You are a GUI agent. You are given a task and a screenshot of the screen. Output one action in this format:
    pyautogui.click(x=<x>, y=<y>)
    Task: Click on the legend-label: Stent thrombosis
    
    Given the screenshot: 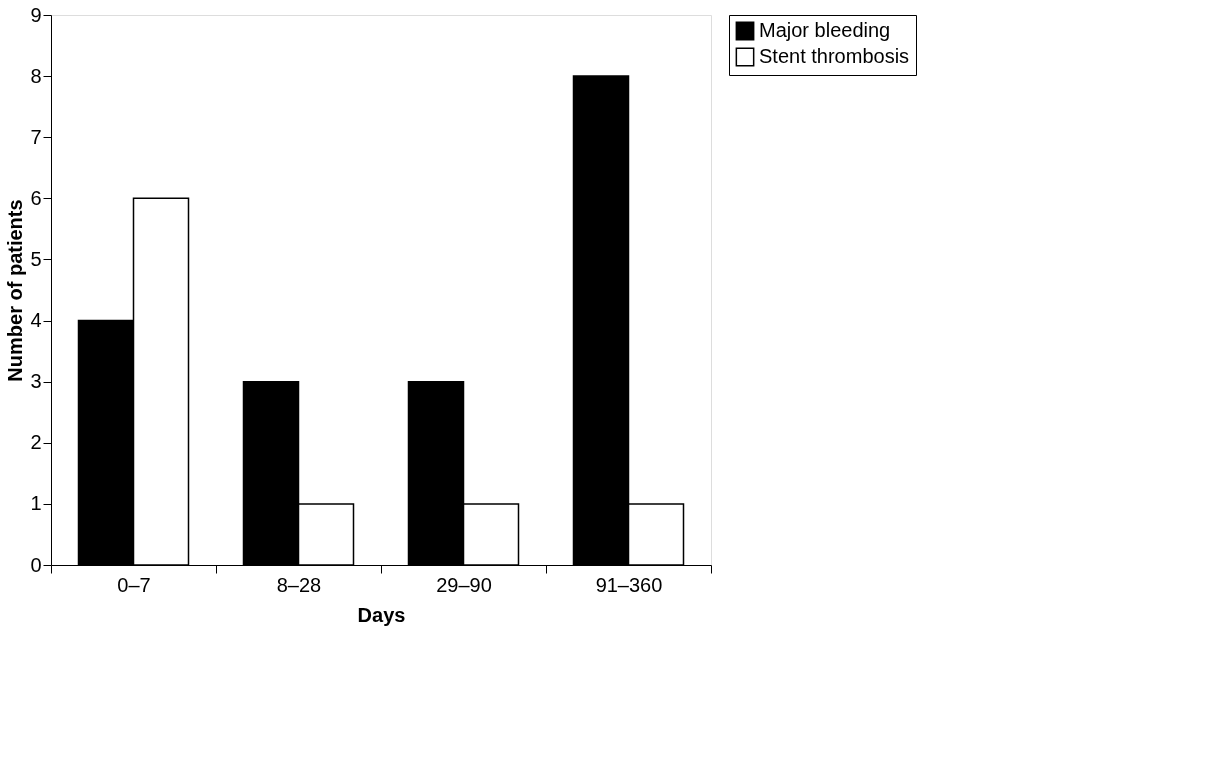 What is the action you would take?
    pyautogui.click(x=834, y=56)
    